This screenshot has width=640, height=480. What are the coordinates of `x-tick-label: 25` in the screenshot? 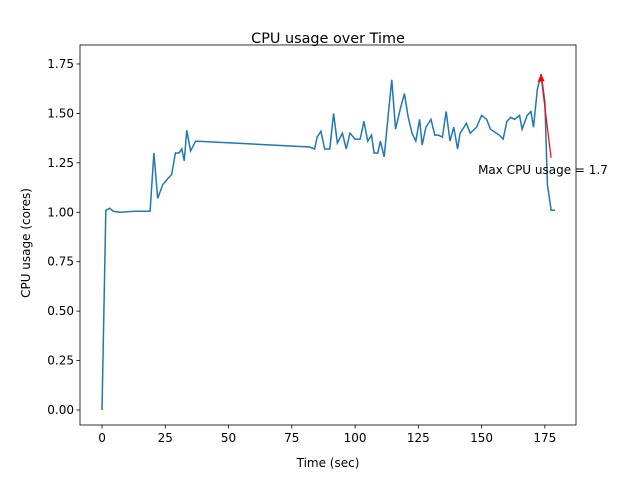 It's located at (165, 438).